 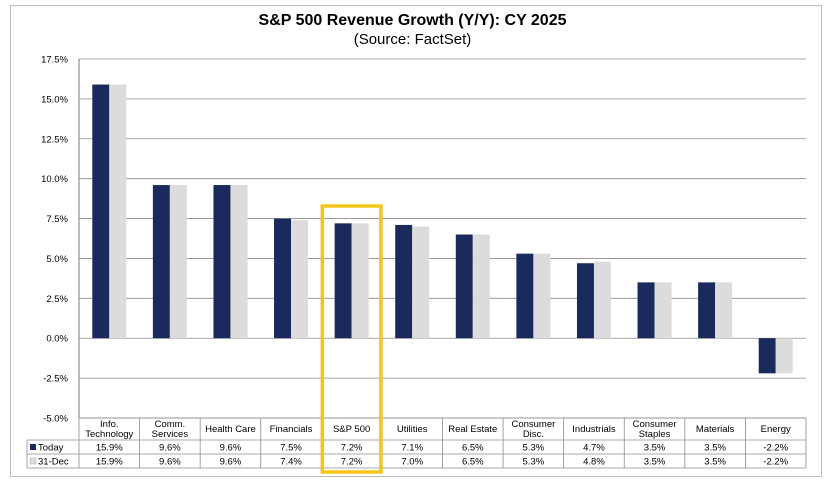 What do you see at coordinates (291, 429) in the screenshot?
I see `category-label: Financials` at bounding box center [291, 429].